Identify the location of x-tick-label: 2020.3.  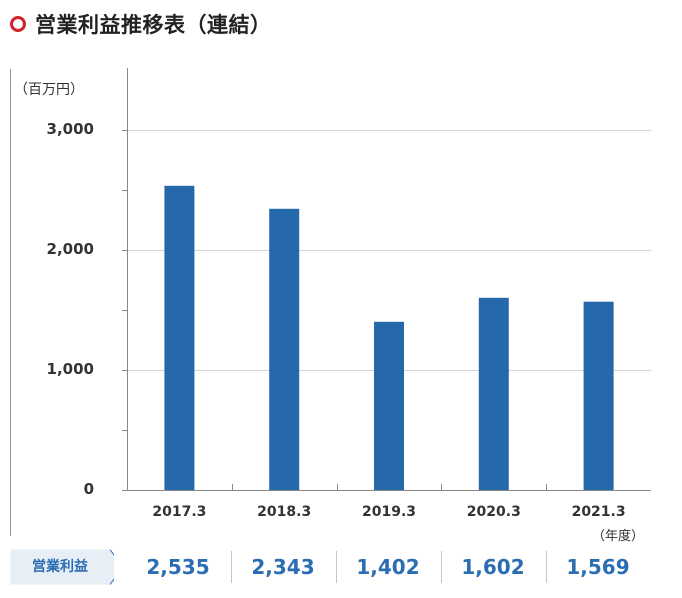
(494, 512).